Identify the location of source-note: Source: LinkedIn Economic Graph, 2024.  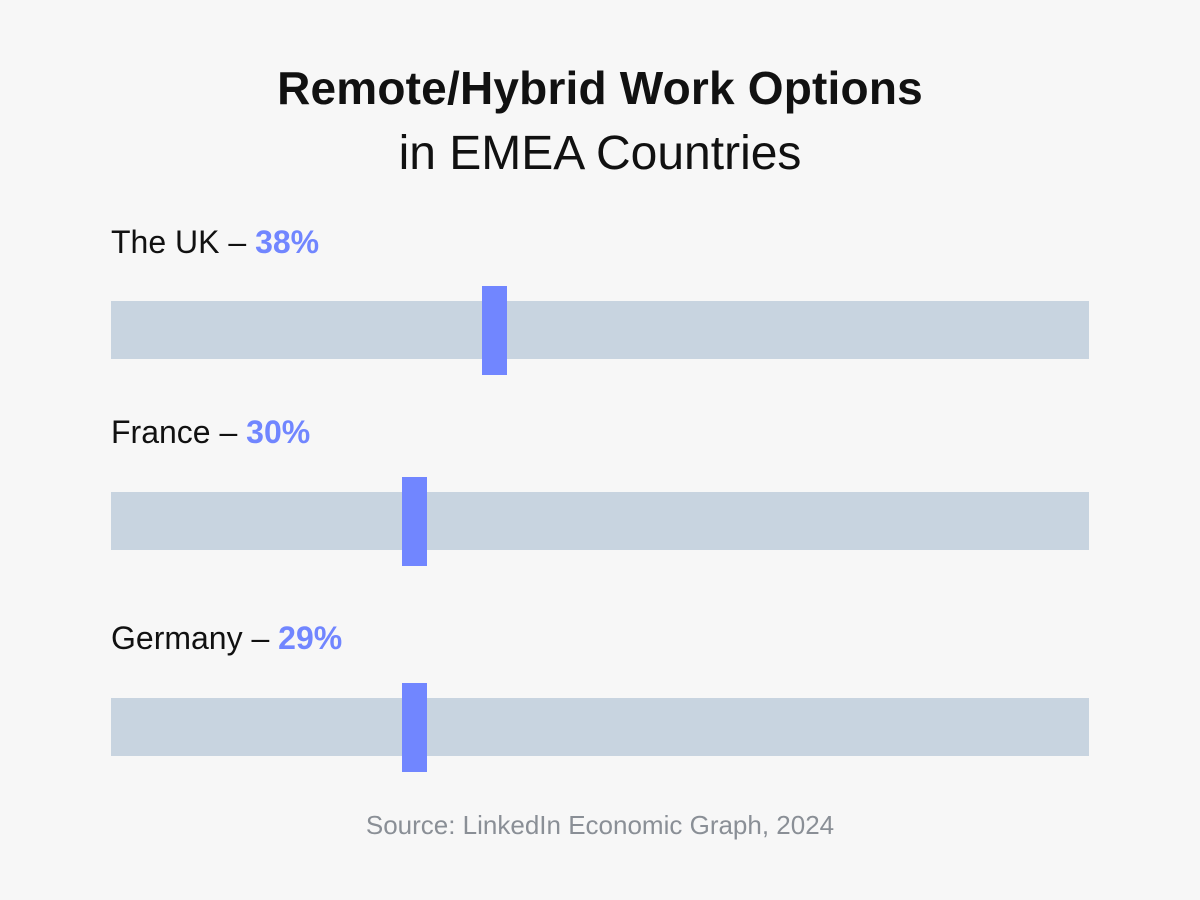
(600, 825).